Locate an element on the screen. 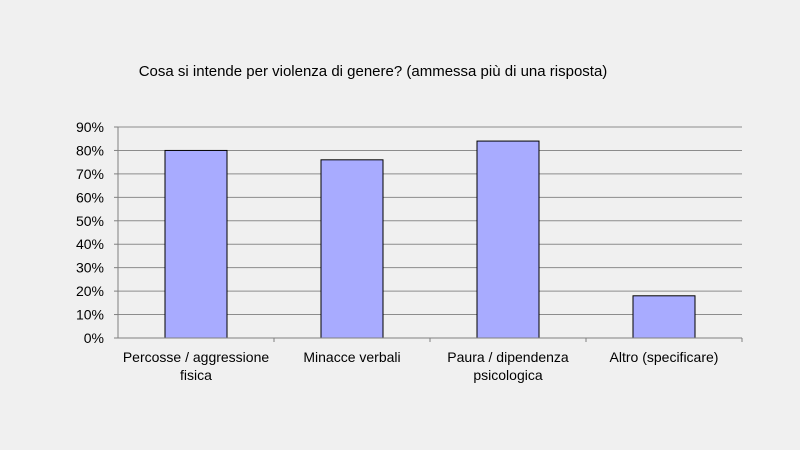  y-tick-label: 80% is located at coordinates (90, 150).